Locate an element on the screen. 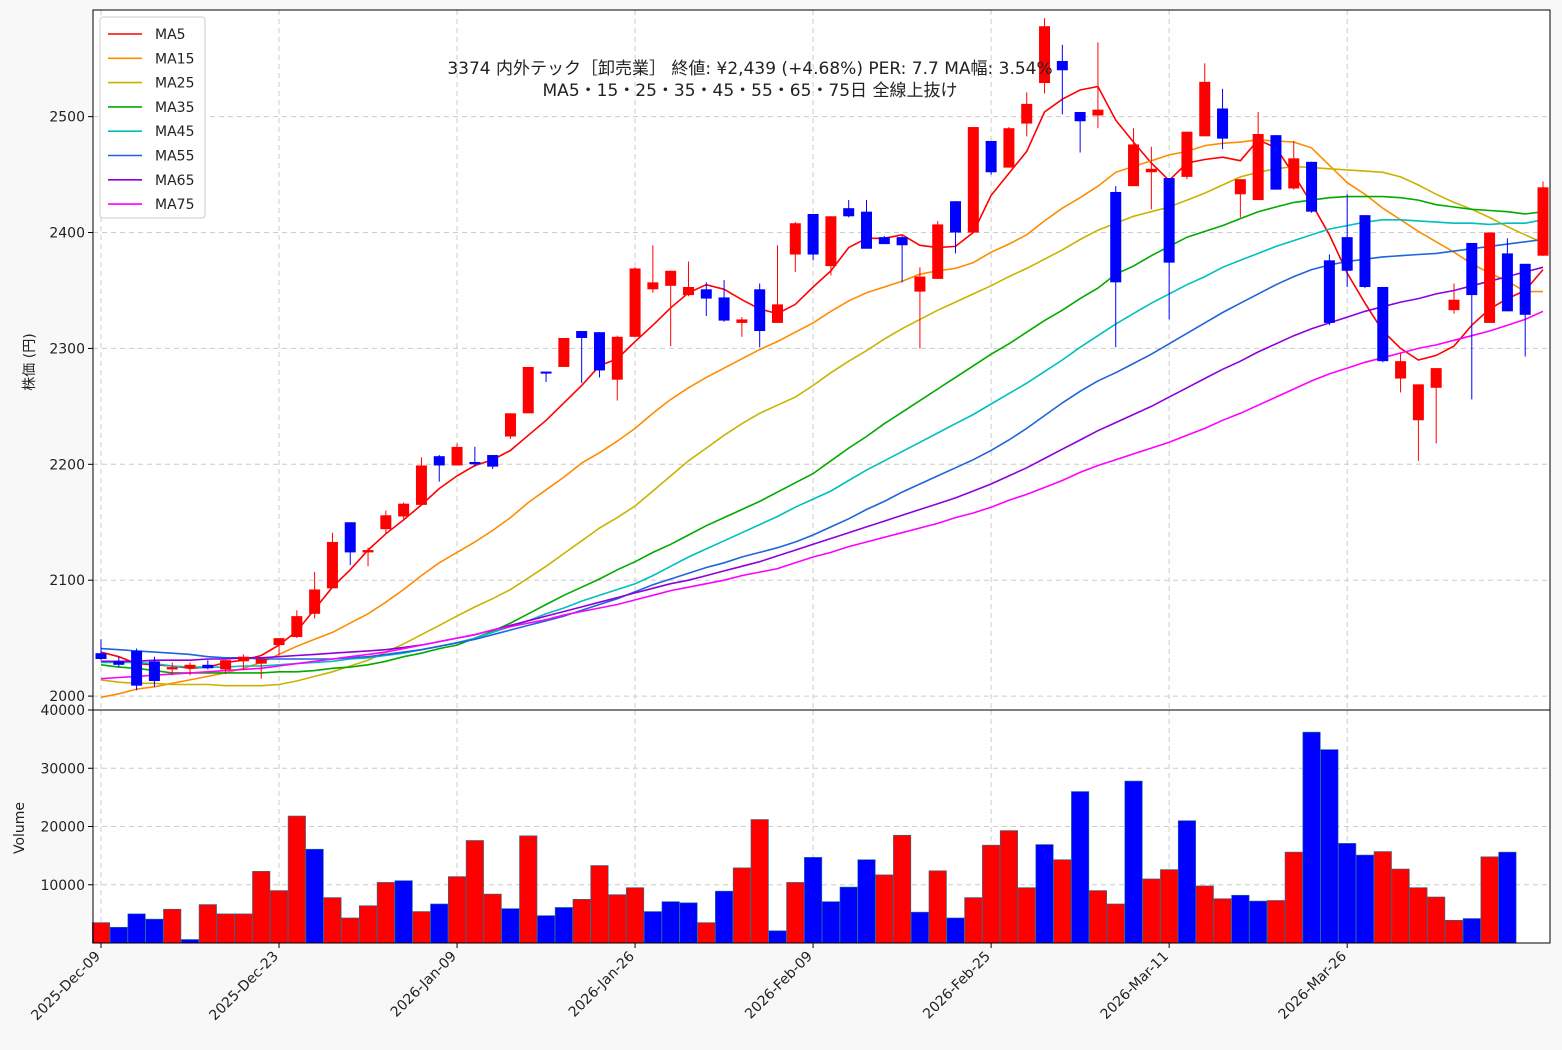  price-y-tick-label: 2400 is located at coordinates (67, 234).